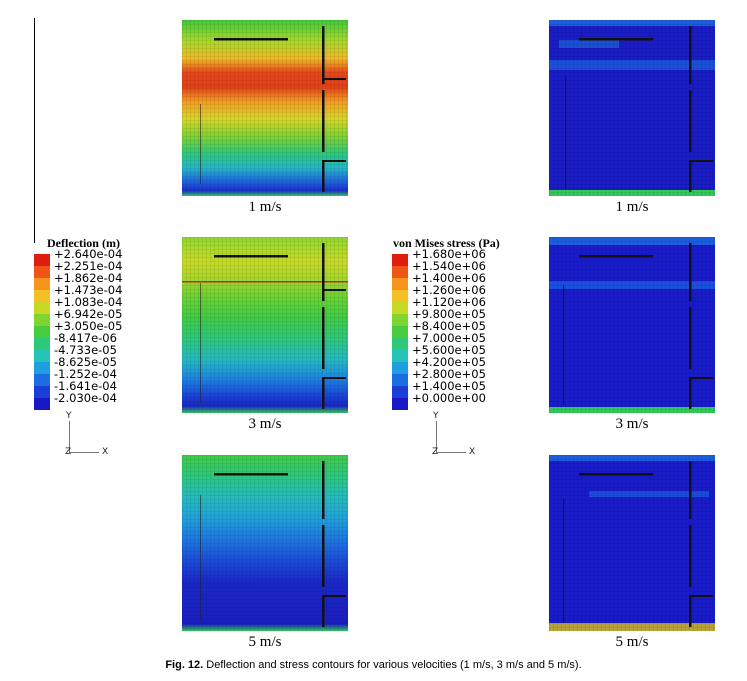 This screenshot has width=747, height=681. Describe the element at coordinates (85, 398) in the screenshot. I see `deflection-legend-value: -2.030e-04` at that location.